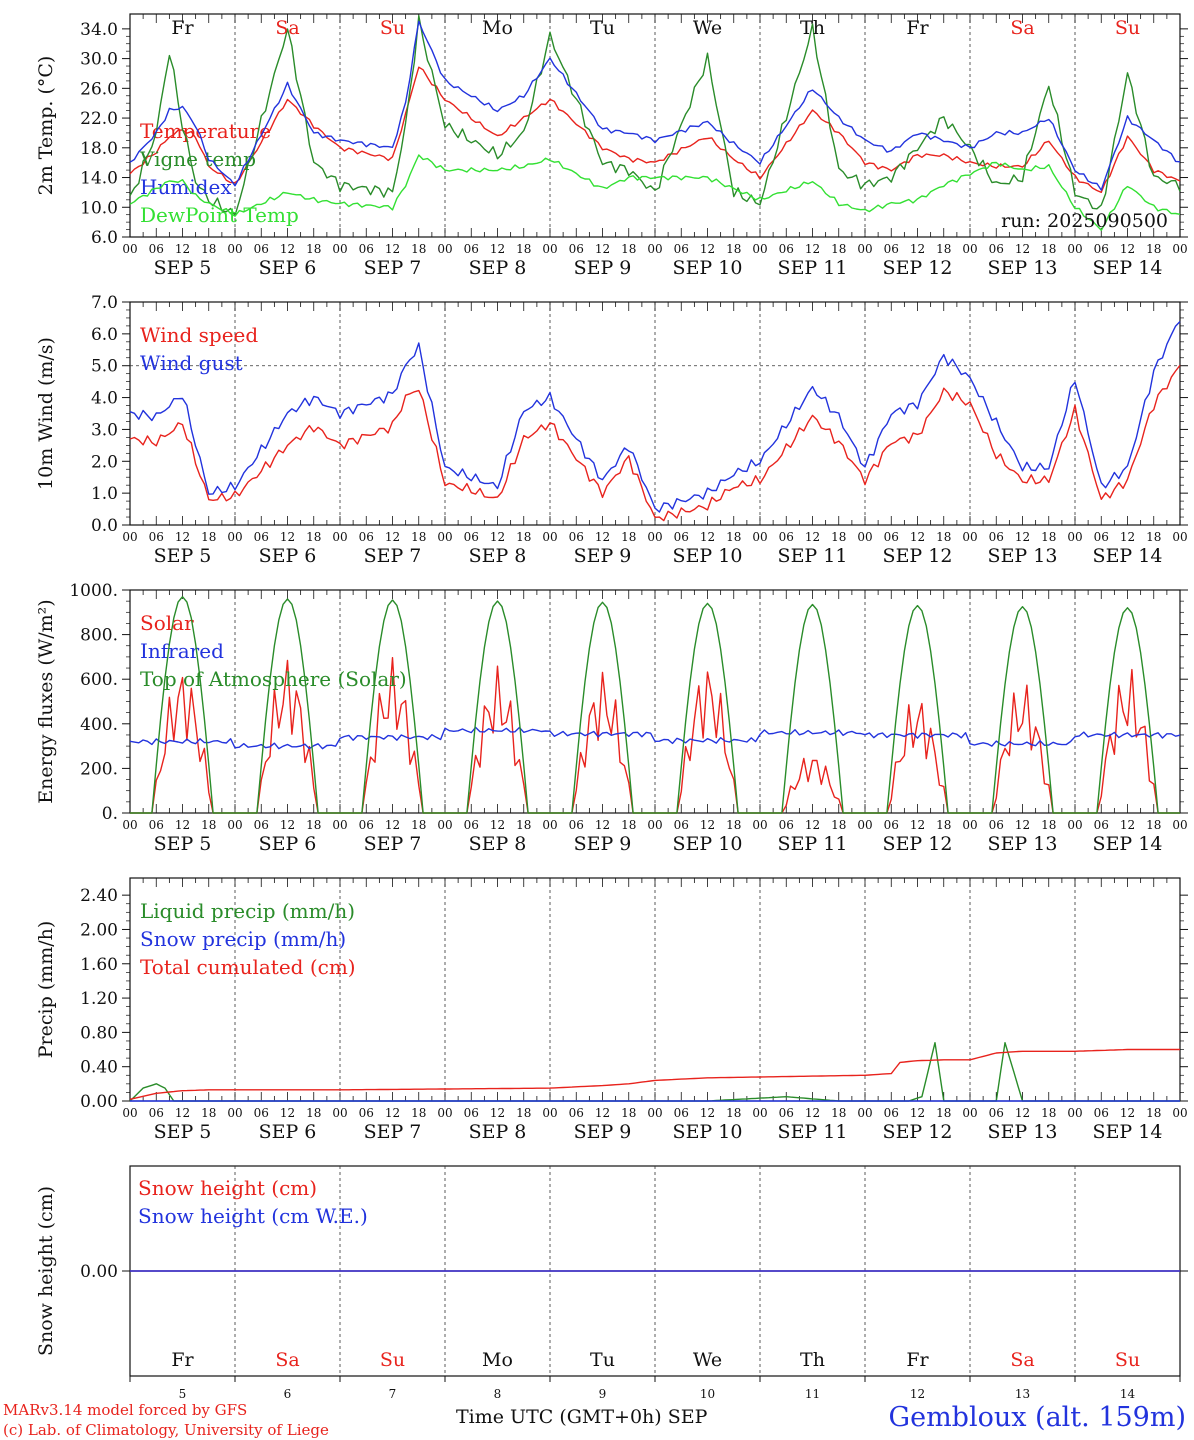  I want to click on y-tick-label: 0.00, so click(99, 1272).